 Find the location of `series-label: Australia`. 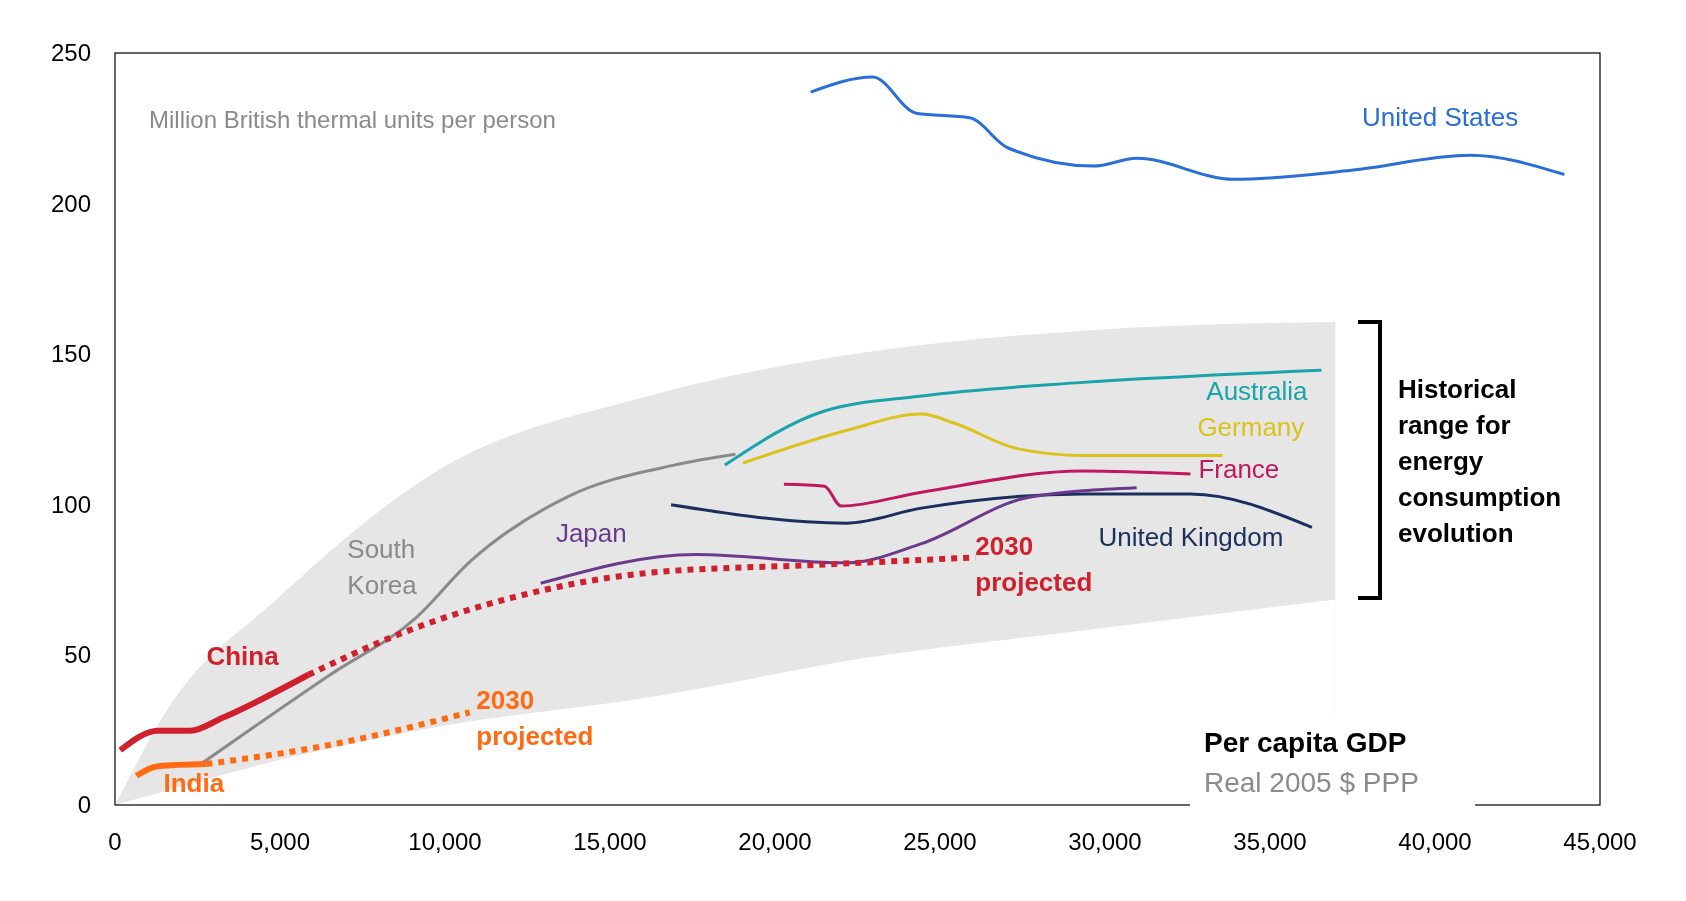

series-label: Australia is located at coordinates (1257, 391).